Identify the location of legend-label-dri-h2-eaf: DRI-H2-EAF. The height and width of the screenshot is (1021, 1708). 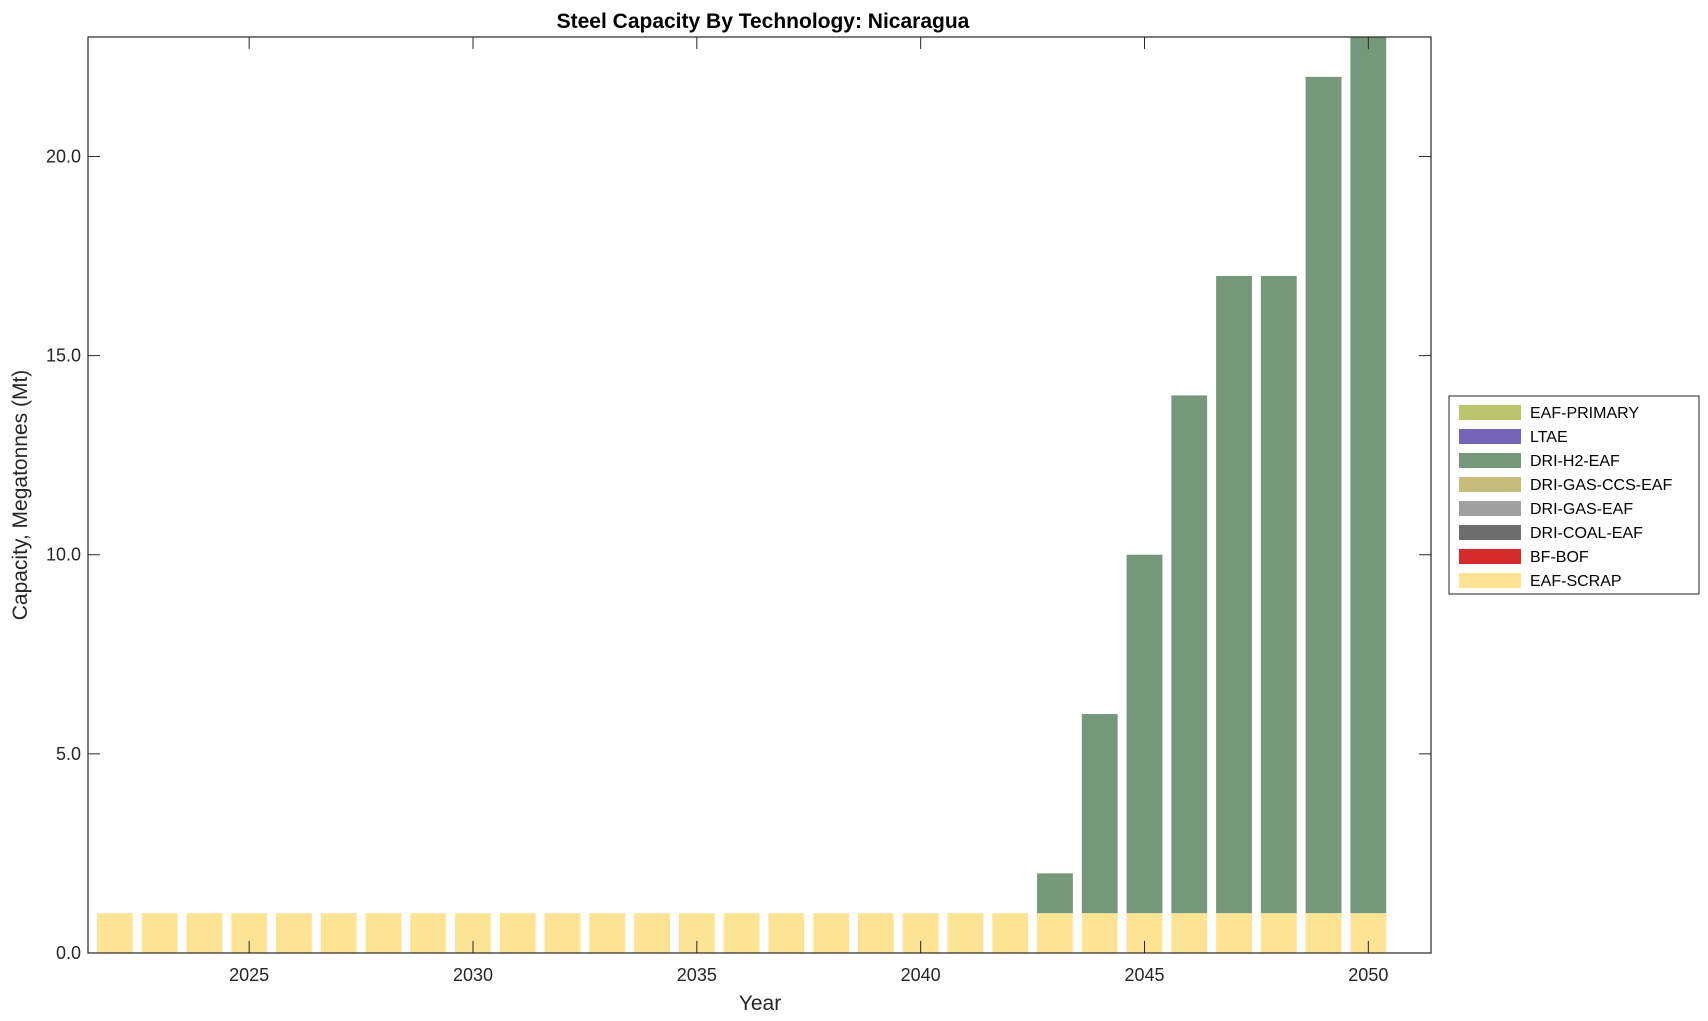
(1575, 461).